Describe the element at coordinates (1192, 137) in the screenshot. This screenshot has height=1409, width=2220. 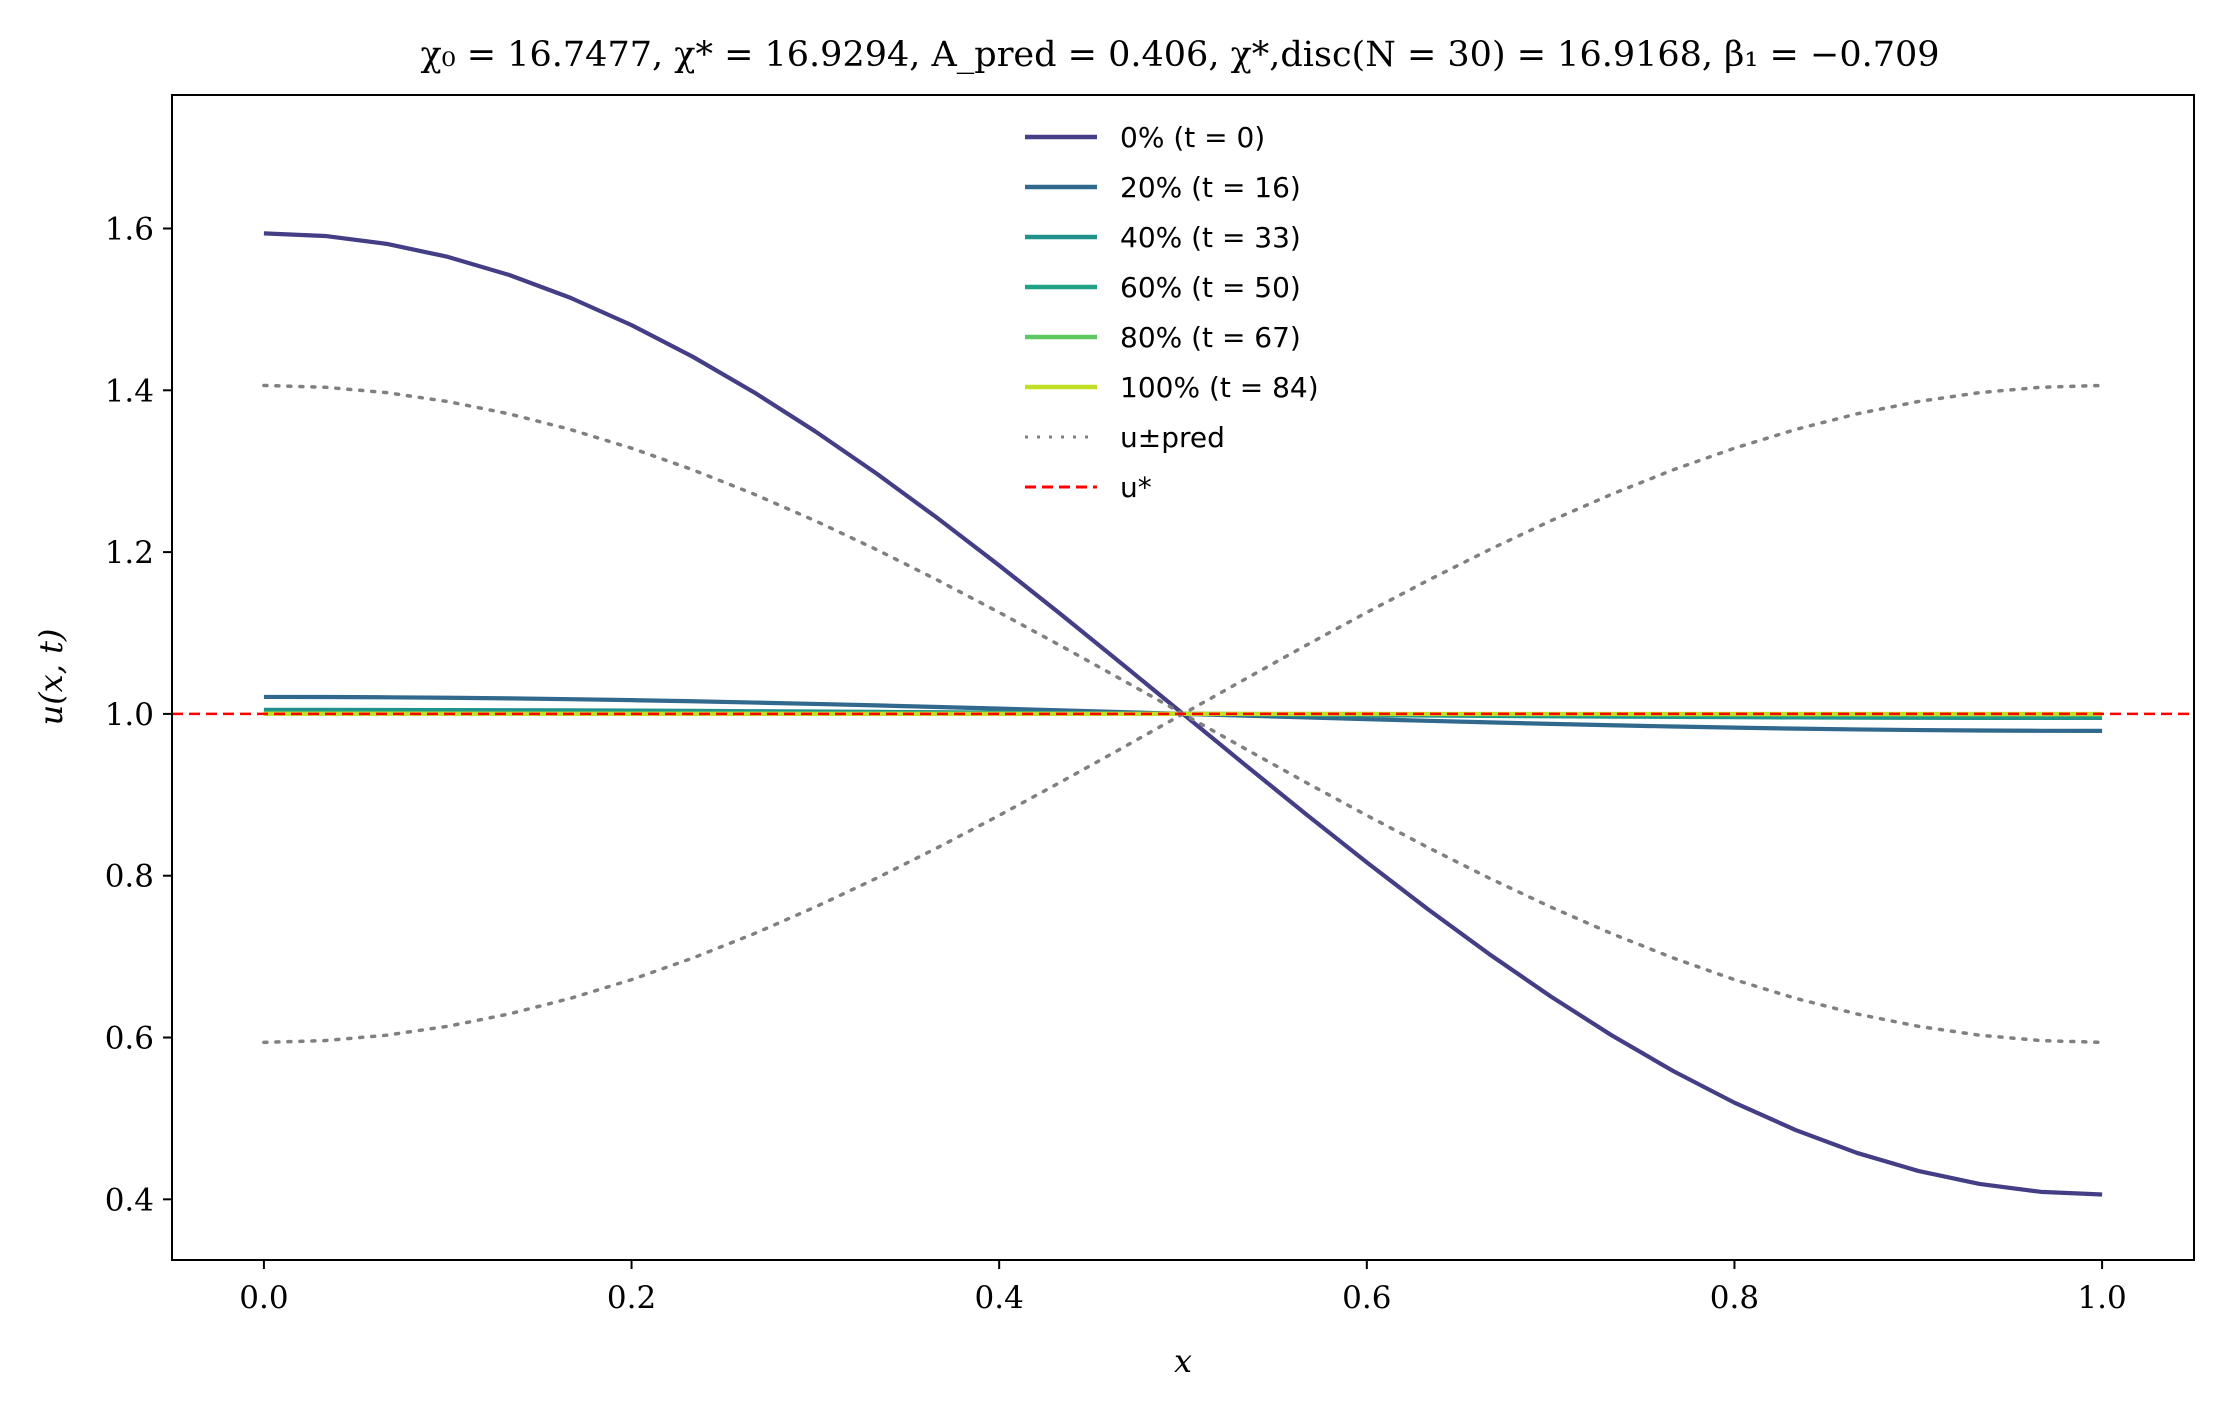
I see `legend-label-0-t-0: 0% (t = 0)` at that location.